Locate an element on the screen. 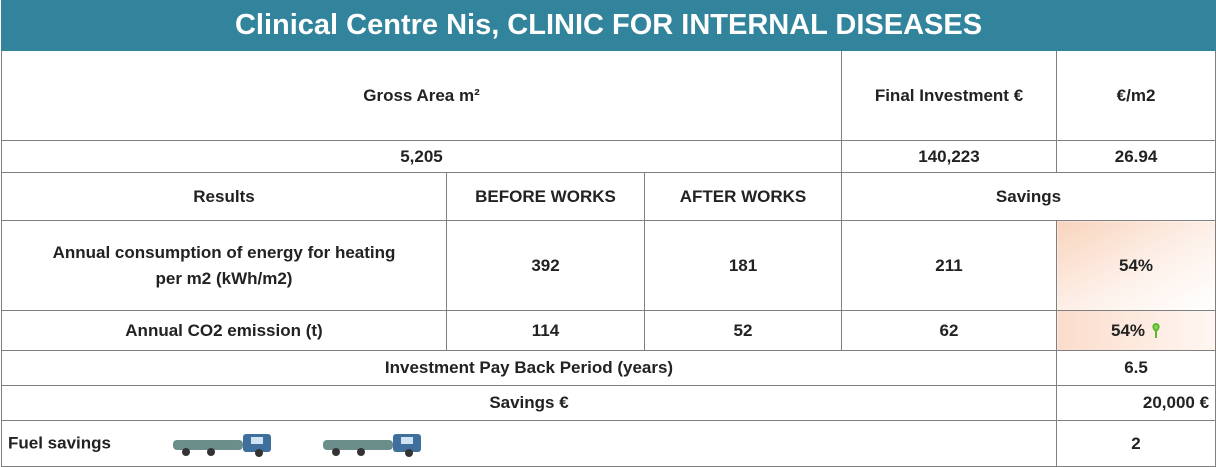 This screenshot has width=1216, height=467. fuel-value: 2 is located at coordinates (1135, 443).